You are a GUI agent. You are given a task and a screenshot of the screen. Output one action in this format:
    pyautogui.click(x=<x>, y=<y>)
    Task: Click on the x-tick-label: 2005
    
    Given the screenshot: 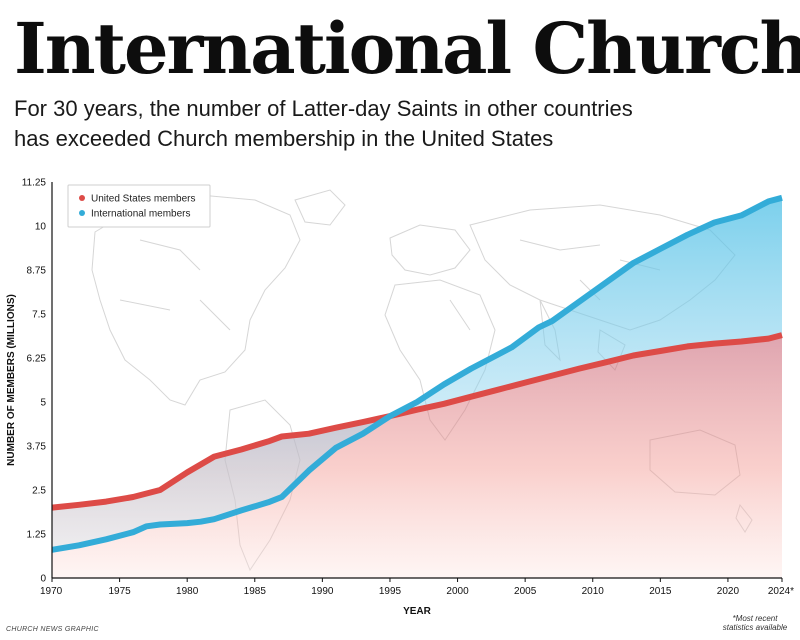 What is the action you would take?
    pyautogui.click(x=525, y=591)
    